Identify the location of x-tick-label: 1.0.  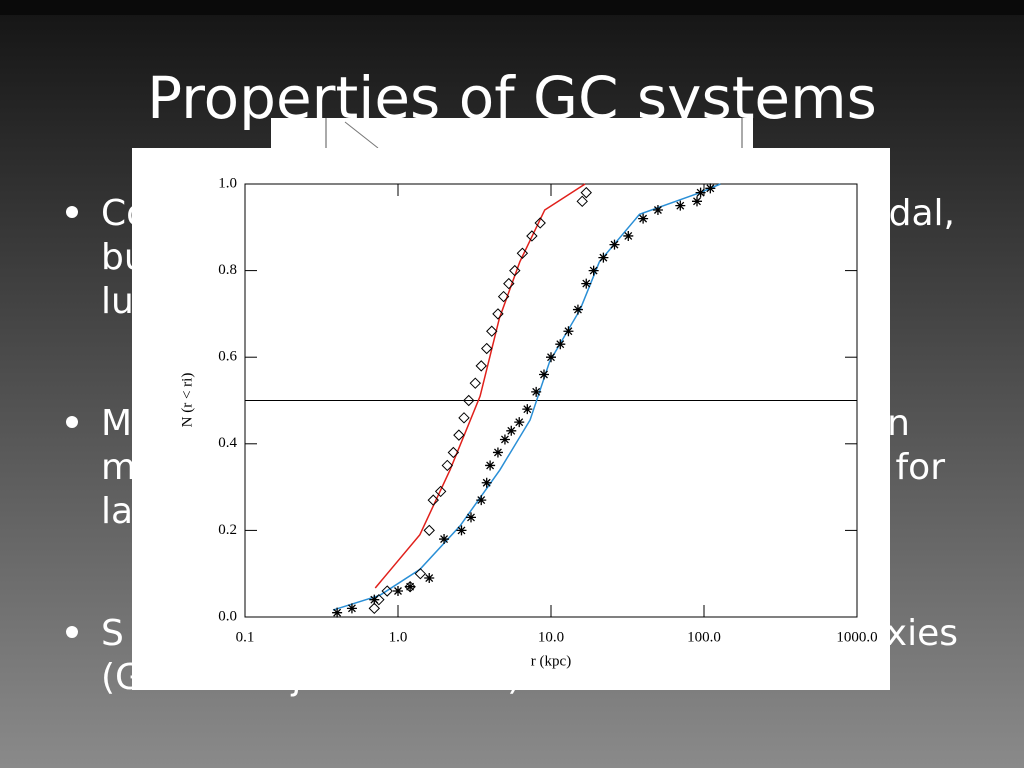
(398, 637).